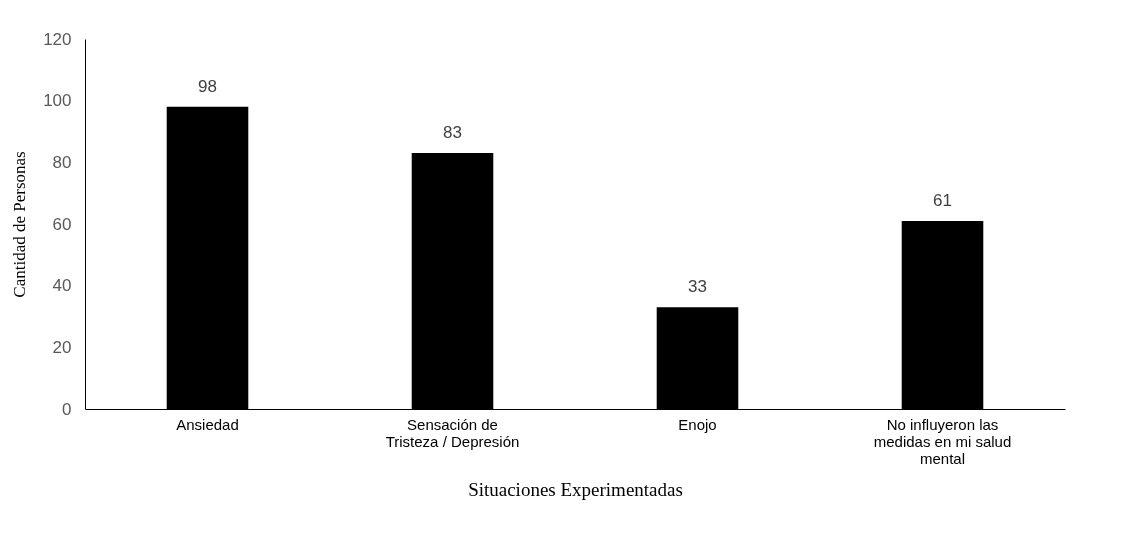 The image size is (1122, 536). What do you see at coordinates (57, 39) in the screenshot?
I see `y-tick-label: 120` at bounding box center [57, 39].